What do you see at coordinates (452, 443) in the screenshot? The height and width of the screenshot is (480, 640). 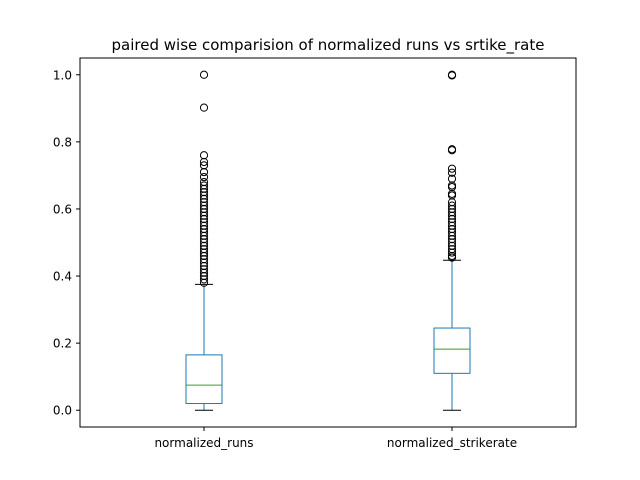 I see `x-tick-label: normalized_strikerate` at bounding box center [452, 443].